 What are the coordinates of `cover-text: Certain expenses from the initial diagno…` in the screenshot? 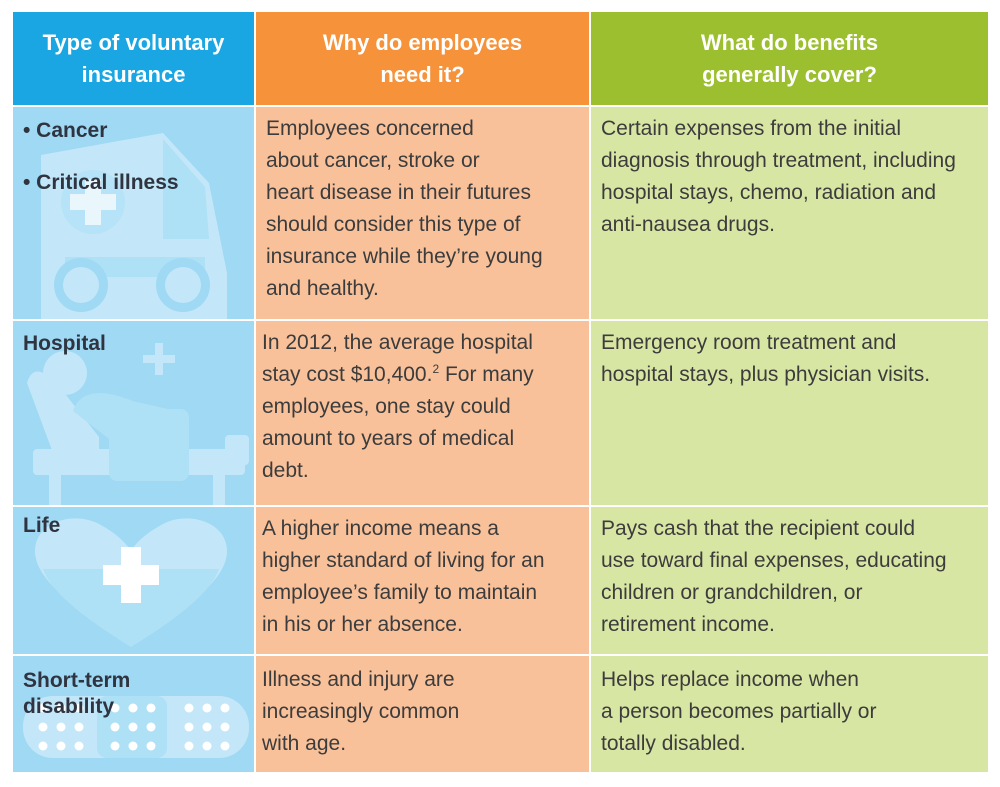 It's located at (778, 176).